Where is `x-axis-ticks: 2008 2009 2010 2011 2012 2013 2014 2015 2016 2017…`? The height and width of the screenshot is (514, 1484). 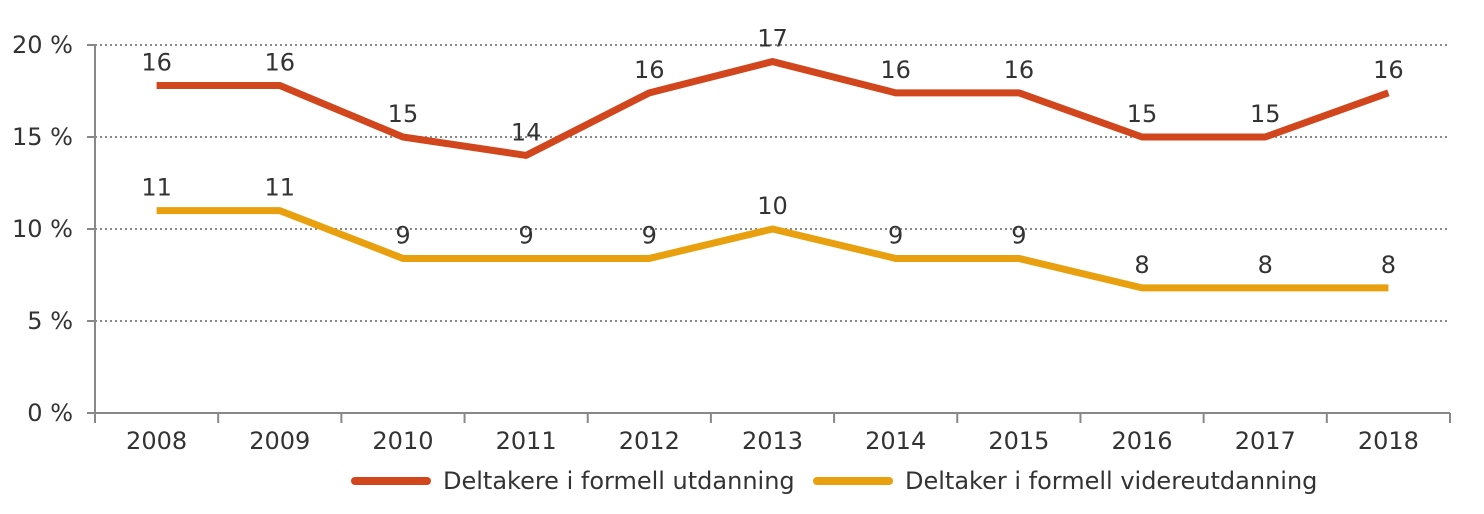
x-axis-ticks: 2008 2009 2010 2011 2012 2013 2014 2015 2016 2017… is located at coordinates (772, 441).